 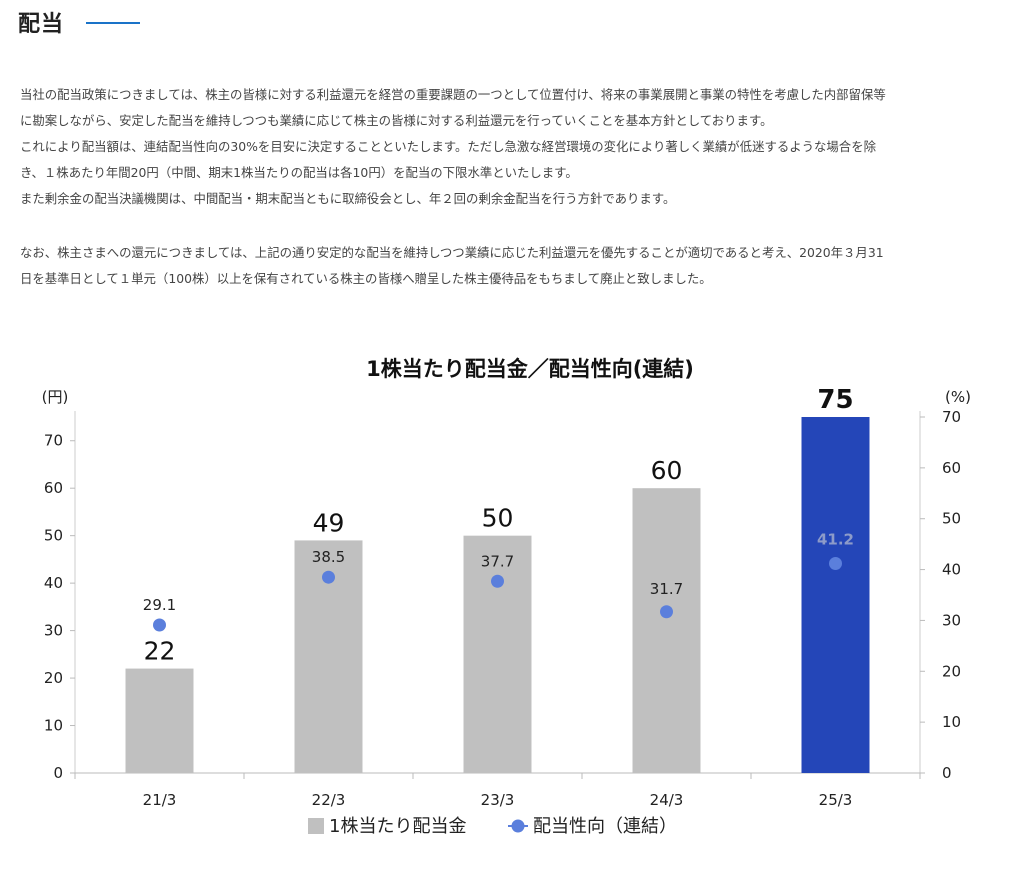 What do you see at coordinates (497, 561) in the screenshot?
I see `payout-ratio-label: 37.7` at bounding box center [497, 561].